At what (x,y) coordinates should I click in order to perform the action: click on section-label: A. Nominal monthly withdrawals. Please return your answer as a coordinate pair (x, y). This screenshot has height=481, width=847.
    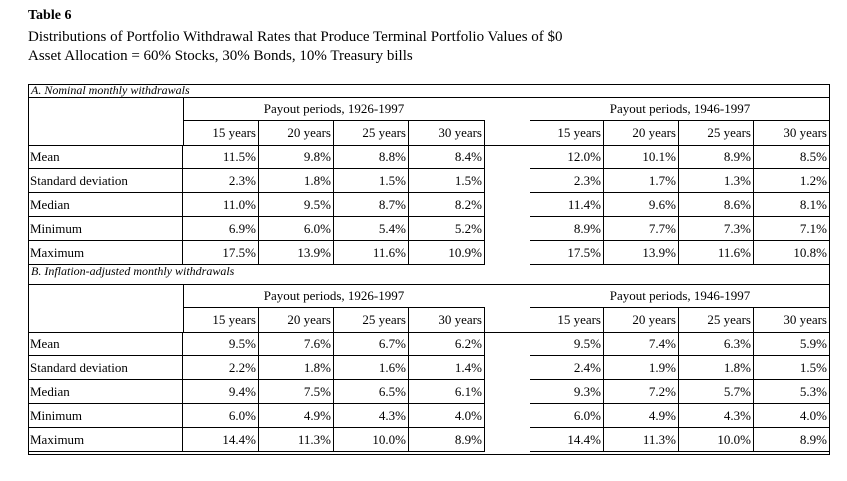
    Looking at the image, I should click on (110, 90).